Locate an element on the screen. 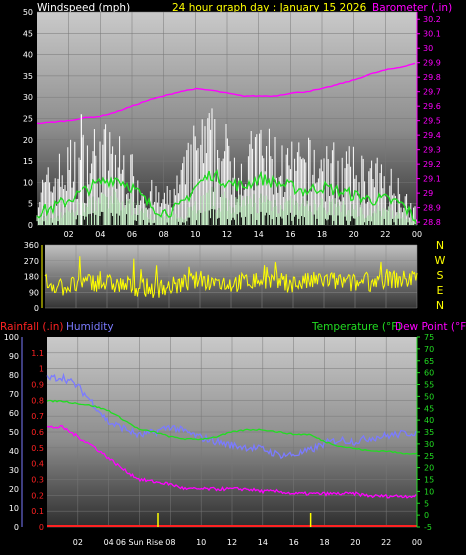 The width and height of the screenshot is (466, 555). rain-tick-label: 0.2 is located at coordinates (37, 495).